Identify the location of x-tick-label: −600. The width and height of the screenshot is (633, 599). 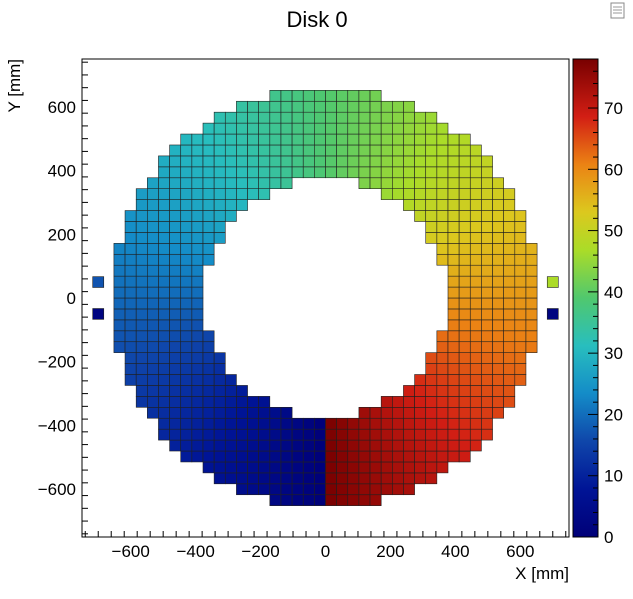
(131, 551).